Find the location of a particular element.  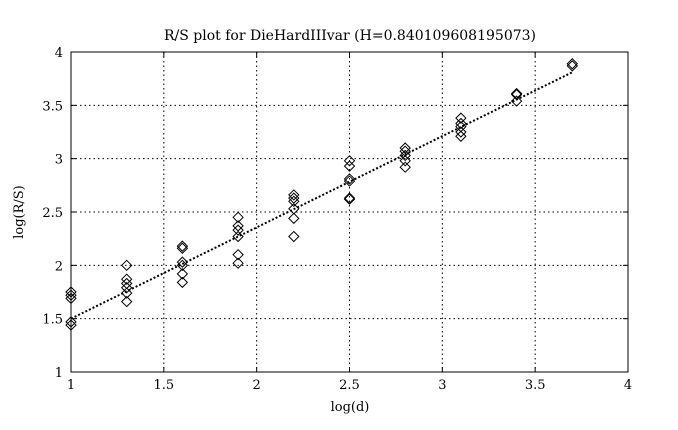

x-tick-label: 1.5 is located at coordinates (163, 385).